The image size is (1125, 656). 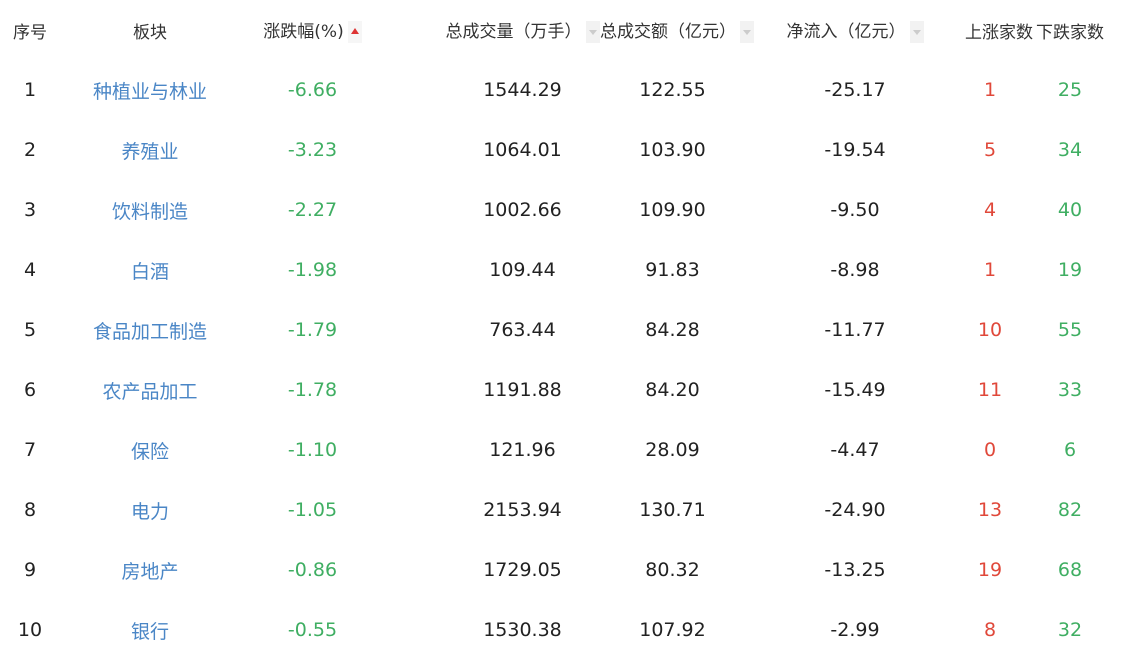 I want to click on header-volume: 总成交量（万手）, so click(x=492, y=30).